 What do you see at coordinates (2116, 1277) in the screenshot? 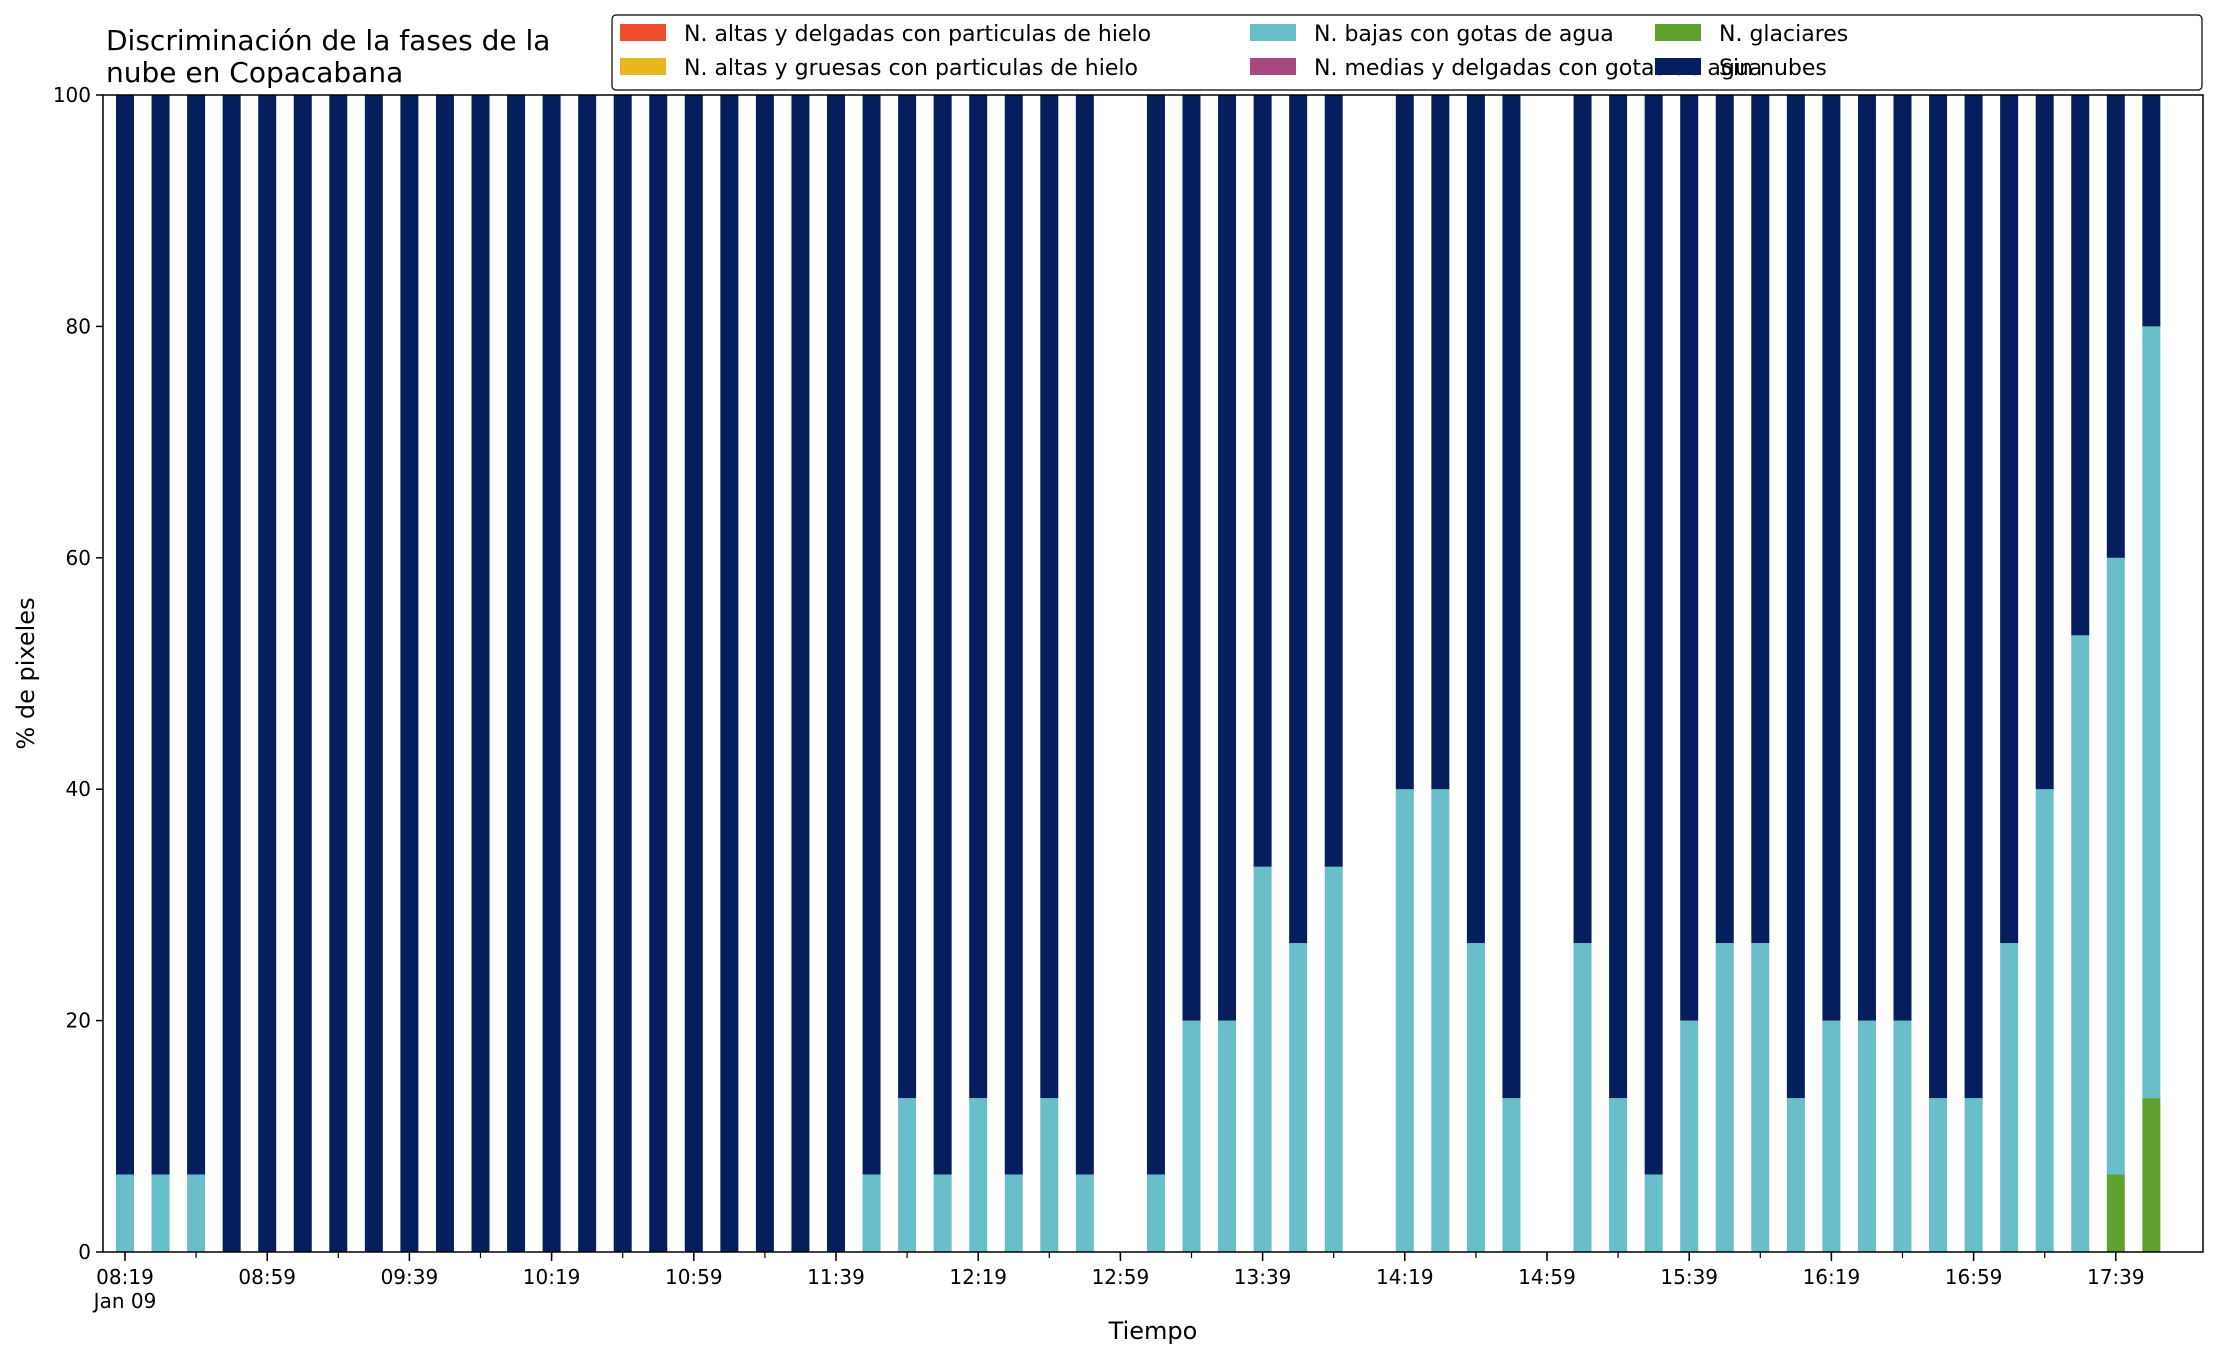
I see `x-tick-label: 17:39` at bounding box center [2116, 1277].